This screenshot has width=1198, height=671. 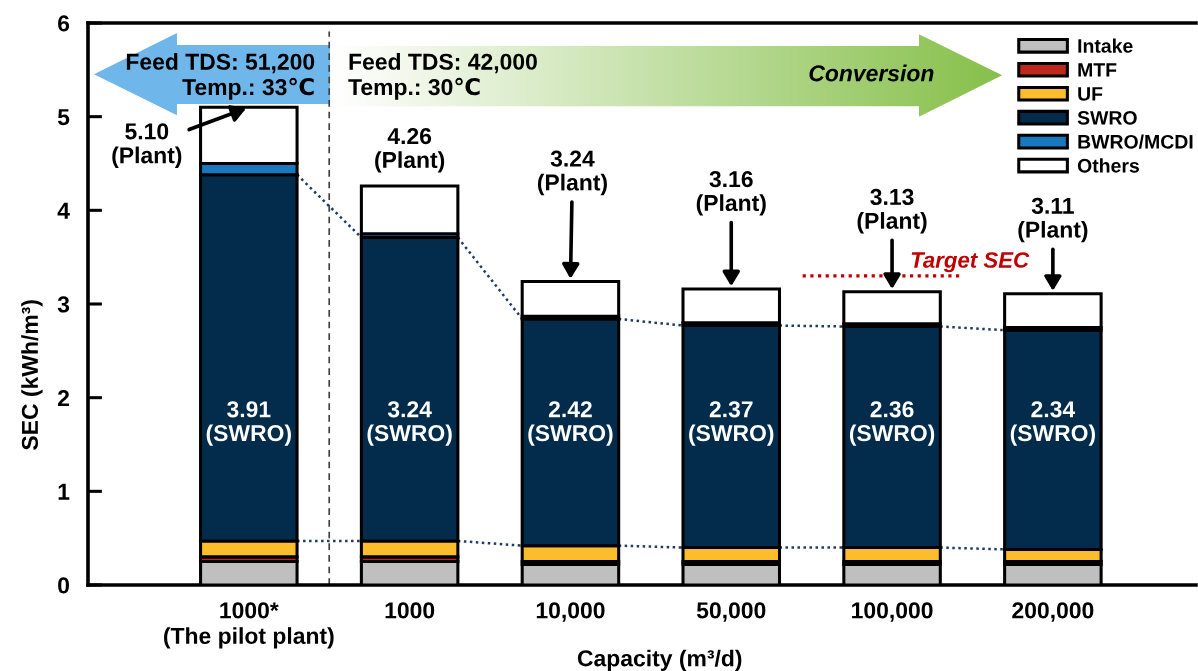 I want to click on y-tick-label: 1, so click(x=64, y=491).